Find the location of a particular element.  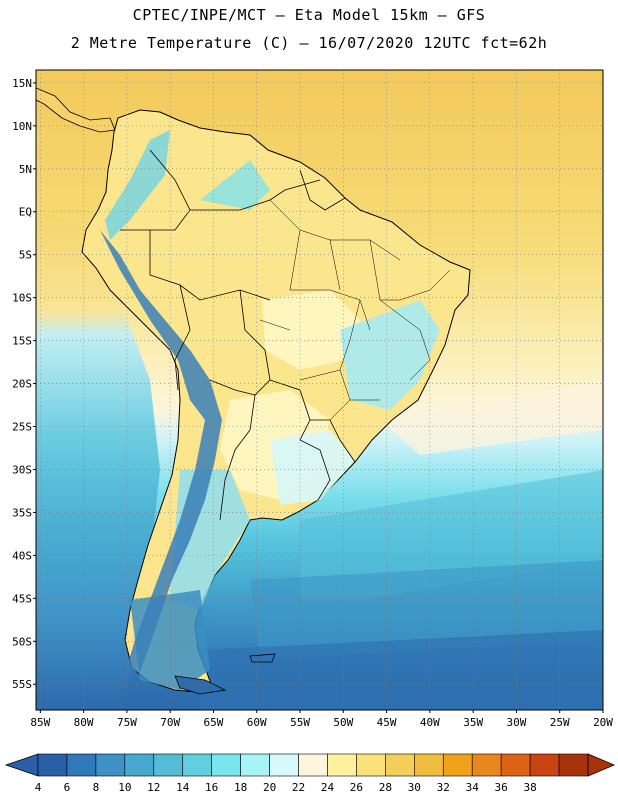

lat-label: 30S is located at coordinates (22, 469).